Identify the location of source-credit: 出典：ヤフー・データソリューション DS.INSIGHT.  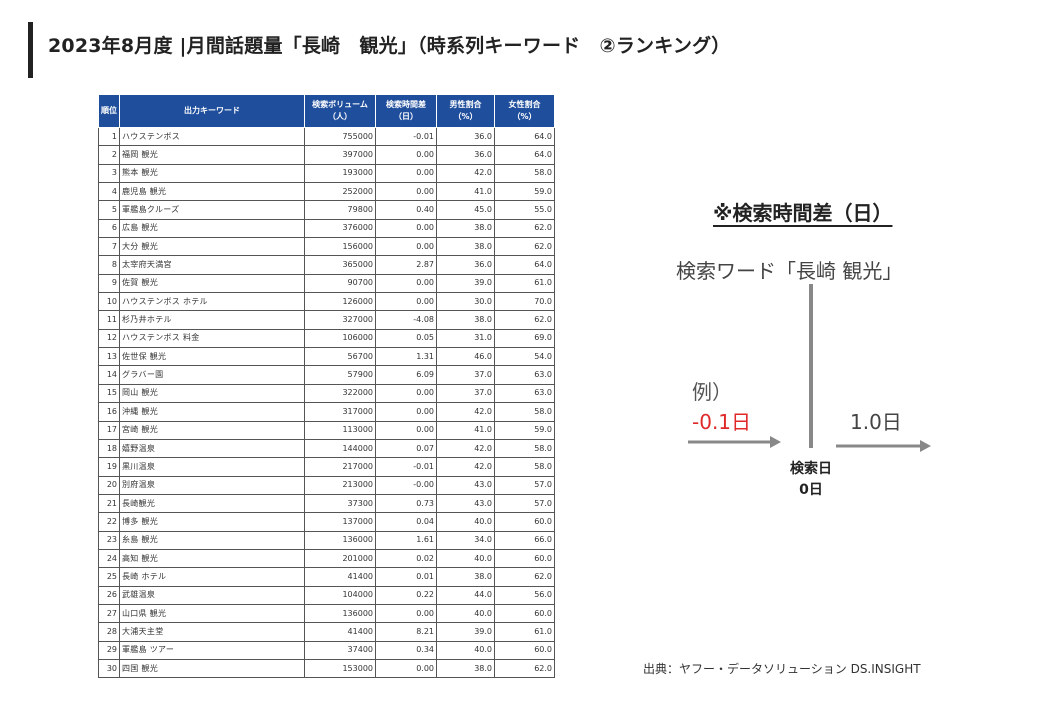
(782, 669).